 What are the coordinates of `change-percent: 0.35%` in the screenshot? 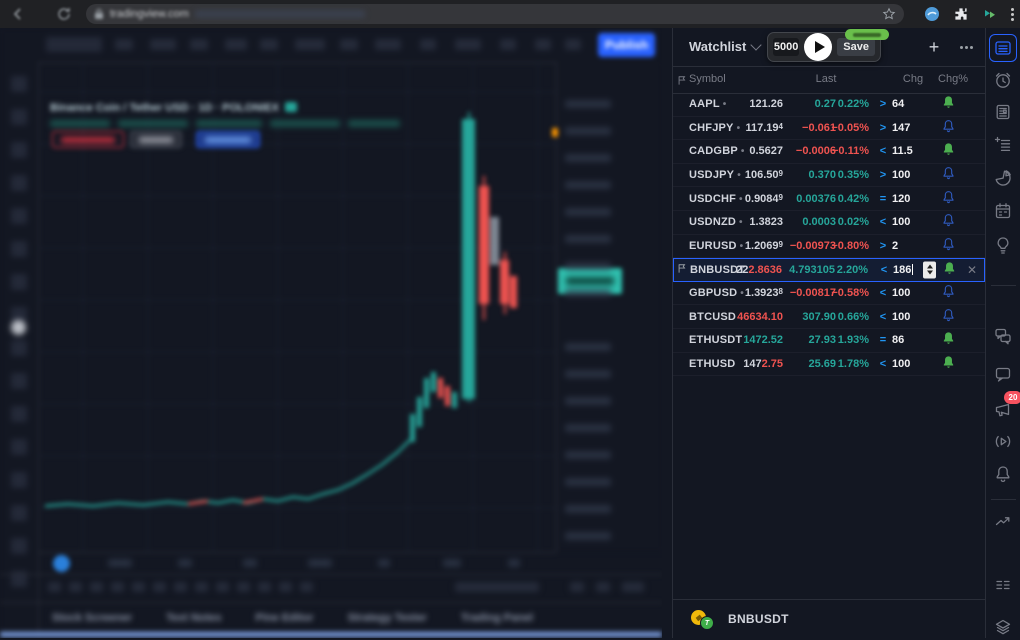 It's located at (853, 175).